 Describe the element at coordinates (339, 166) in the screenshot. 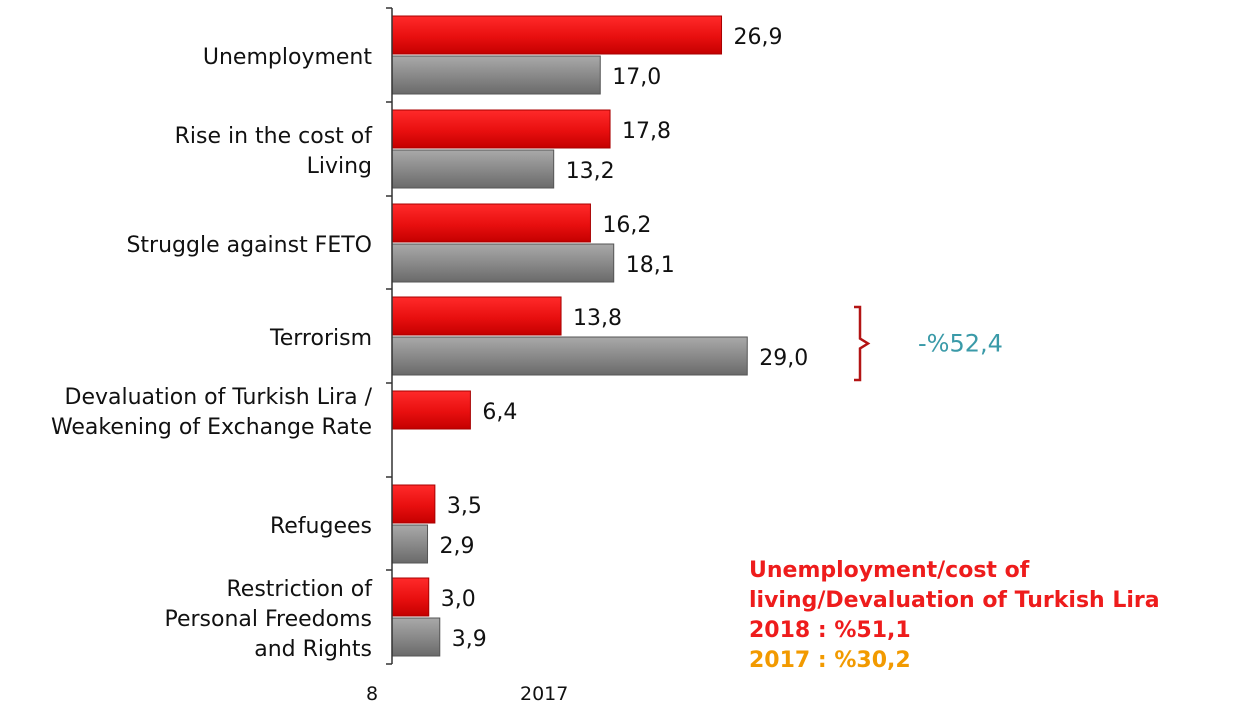

I see `category-label-line: Living` at that location.